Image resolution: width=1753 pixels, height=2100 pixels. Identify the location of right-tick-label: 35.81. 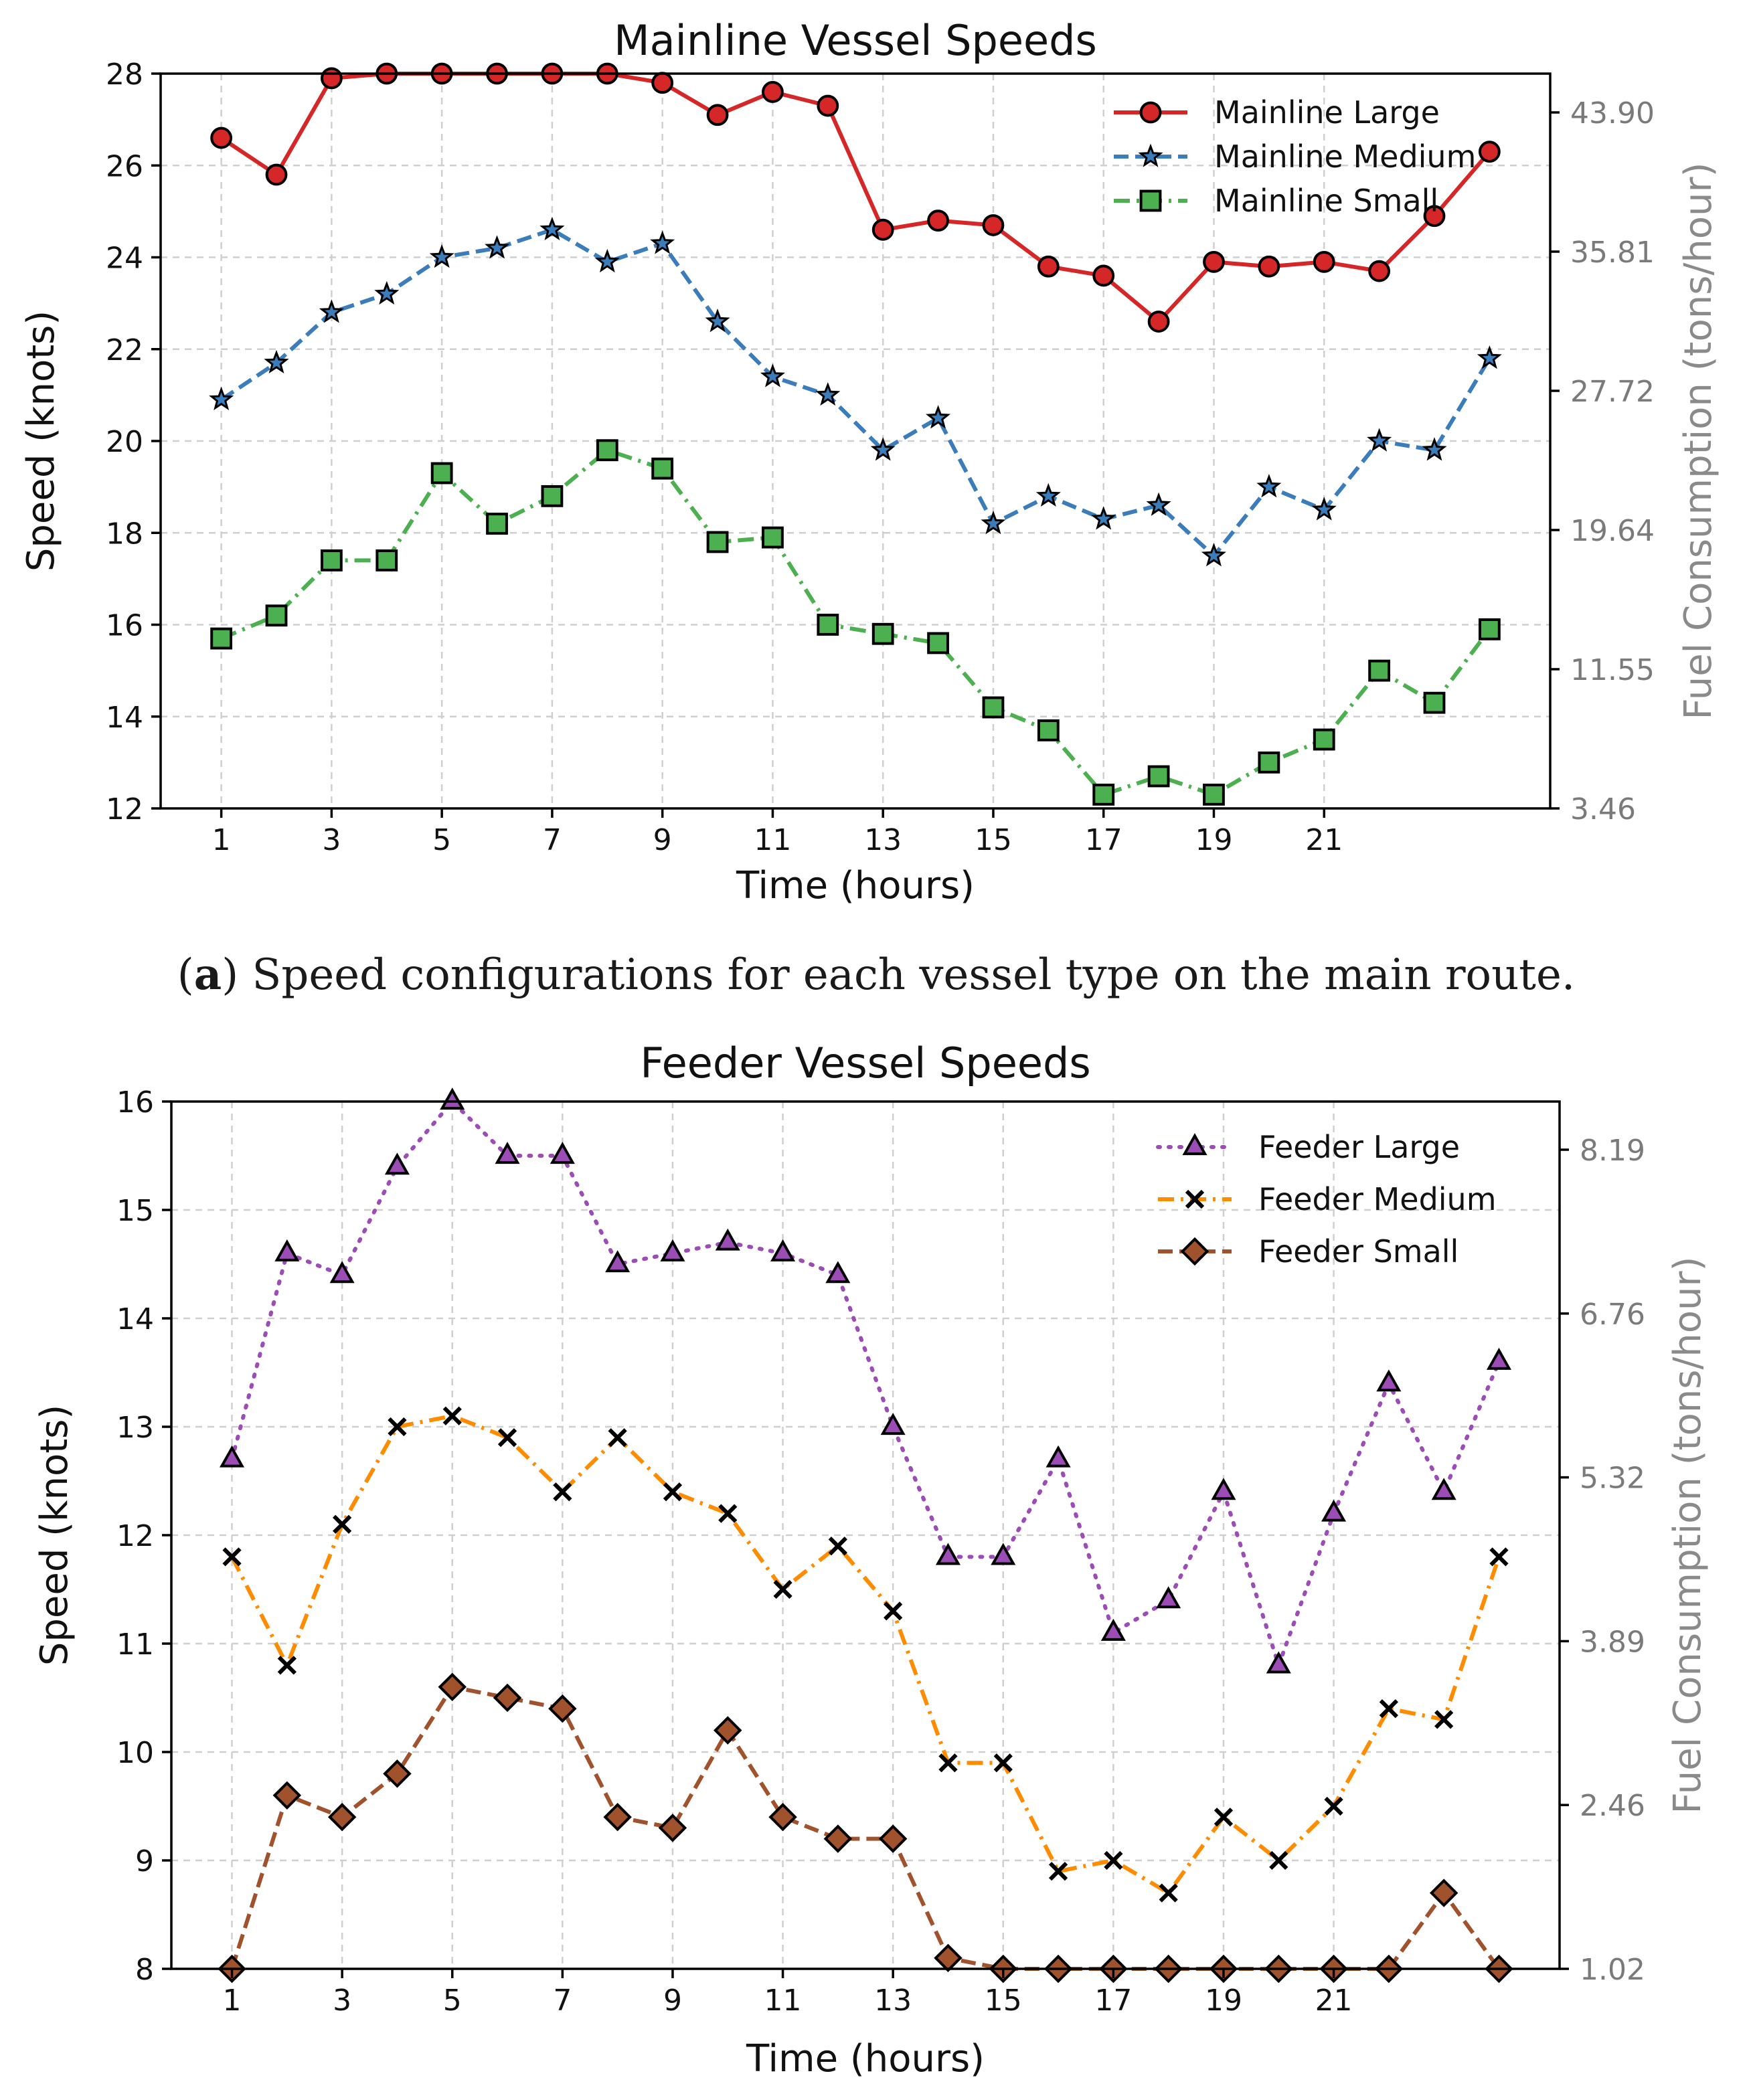
(1612, 253).